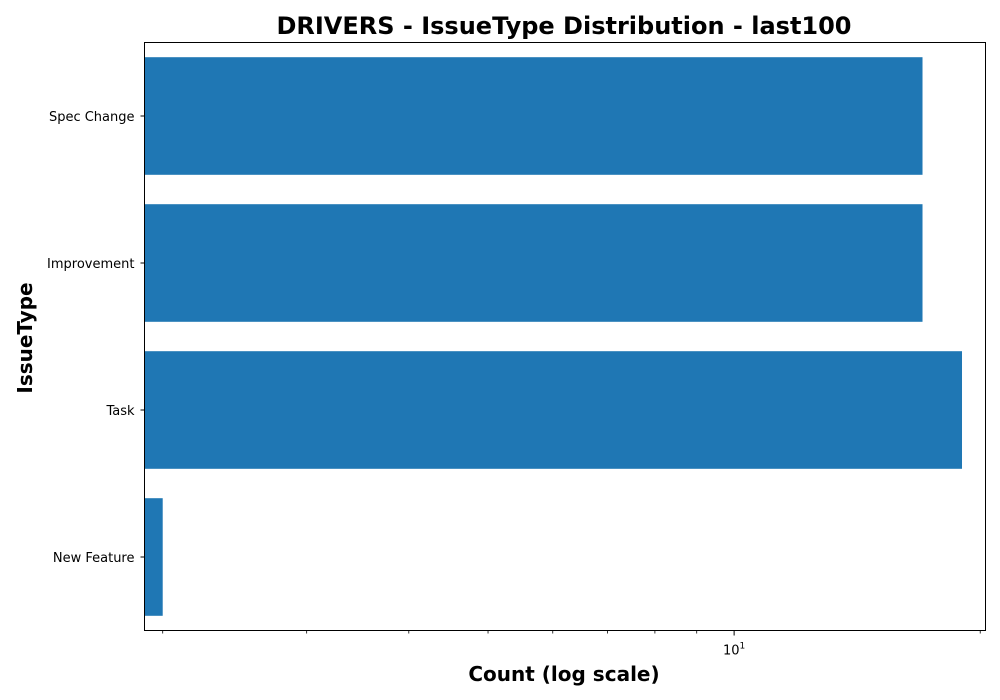  Describe the element at coordinates (25, 337) in the screenshot. I see `y-axis-label: IssueType` at that location.